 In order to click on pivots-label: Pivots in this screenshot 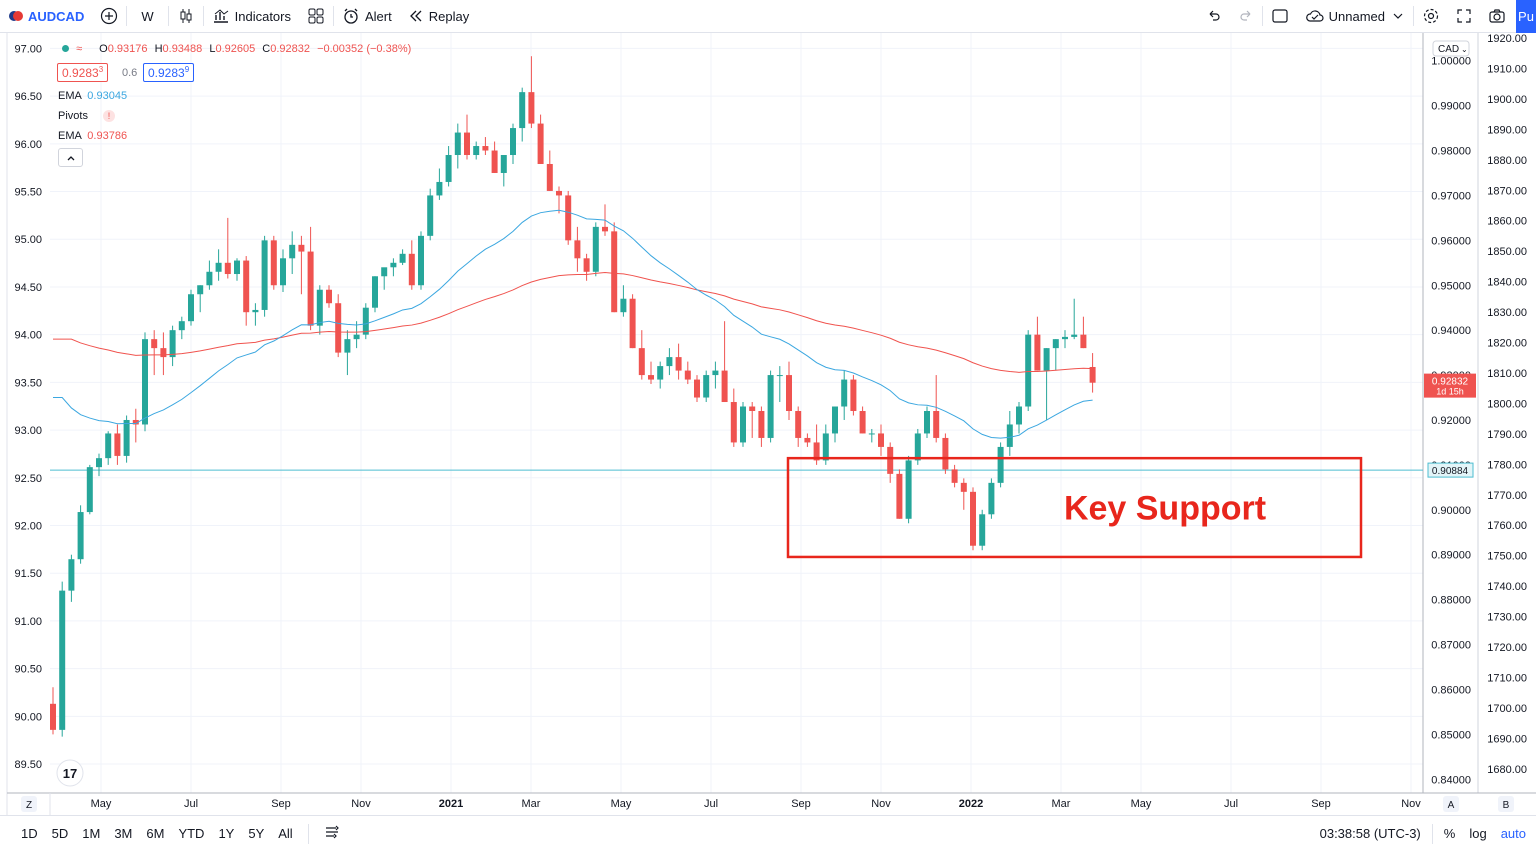, I will do `click(73, 116)`.